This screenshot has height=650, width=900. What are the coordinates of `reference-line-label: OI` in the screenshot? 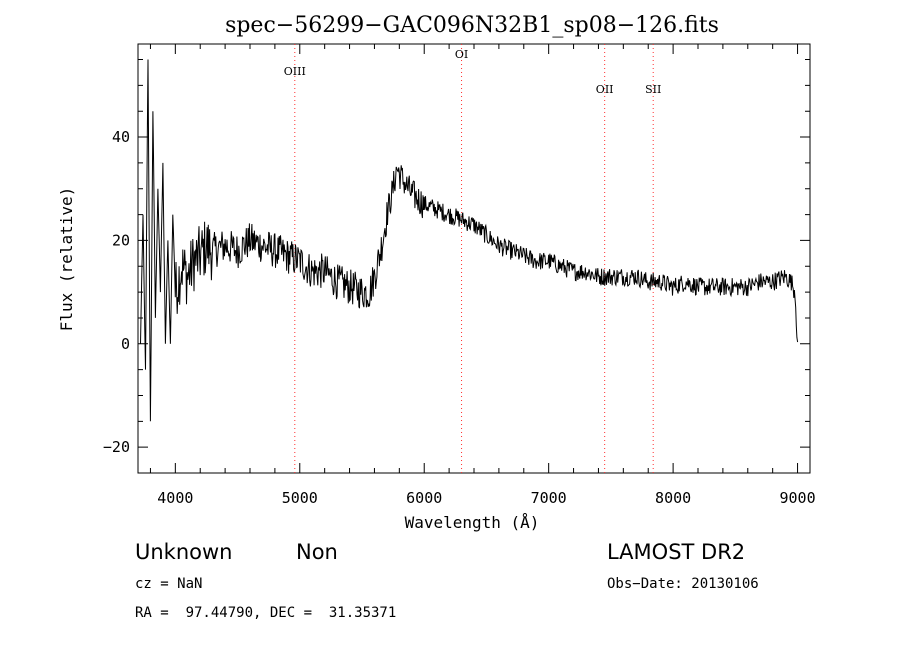 It's located at (461, 54).